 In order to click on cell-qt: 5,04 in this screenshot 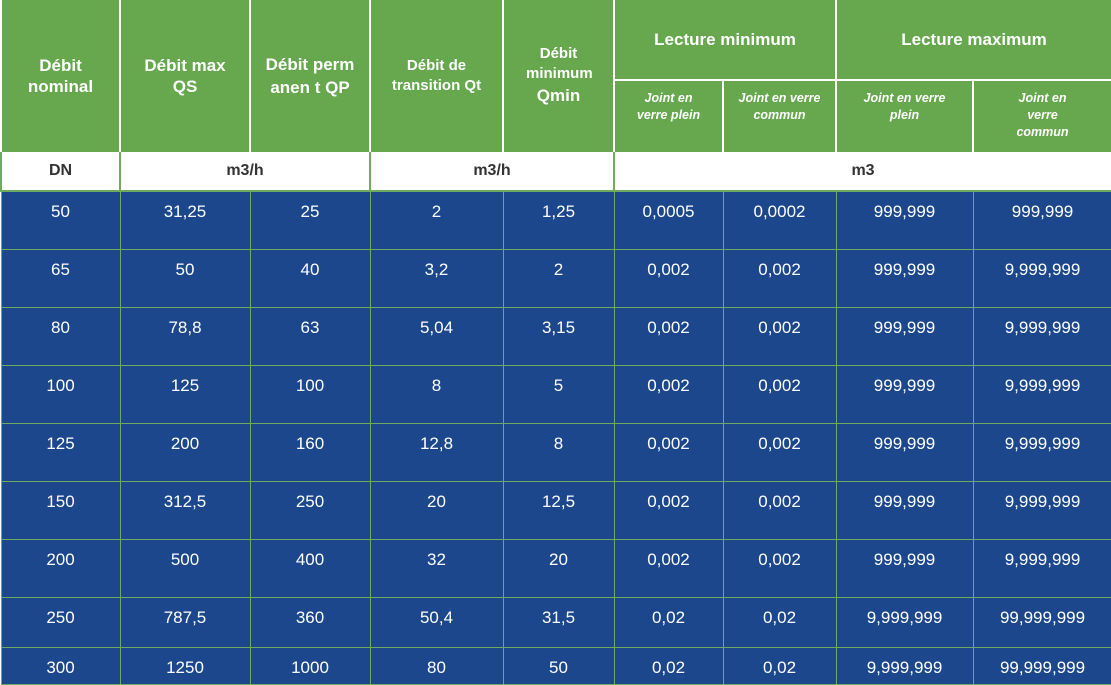, I will do `click(436, 336)`.